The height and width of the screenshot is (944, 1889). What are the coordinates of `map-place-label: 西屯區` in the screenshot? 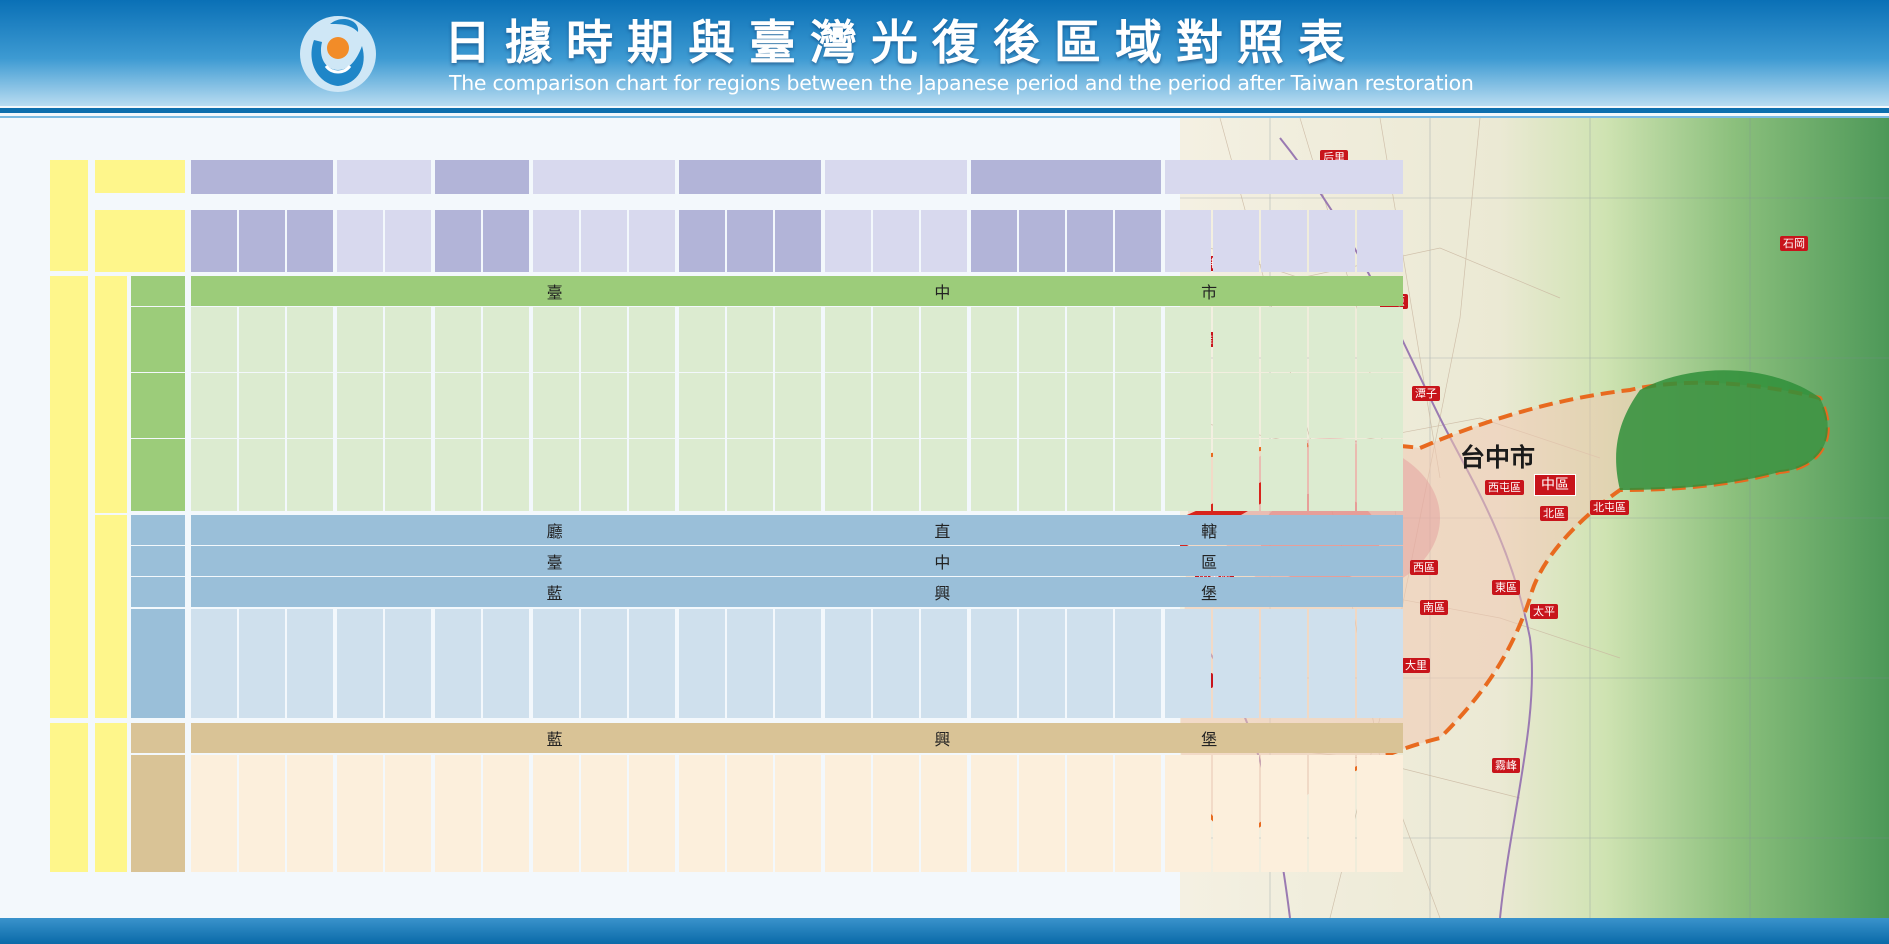 It's located at (1504, 487).